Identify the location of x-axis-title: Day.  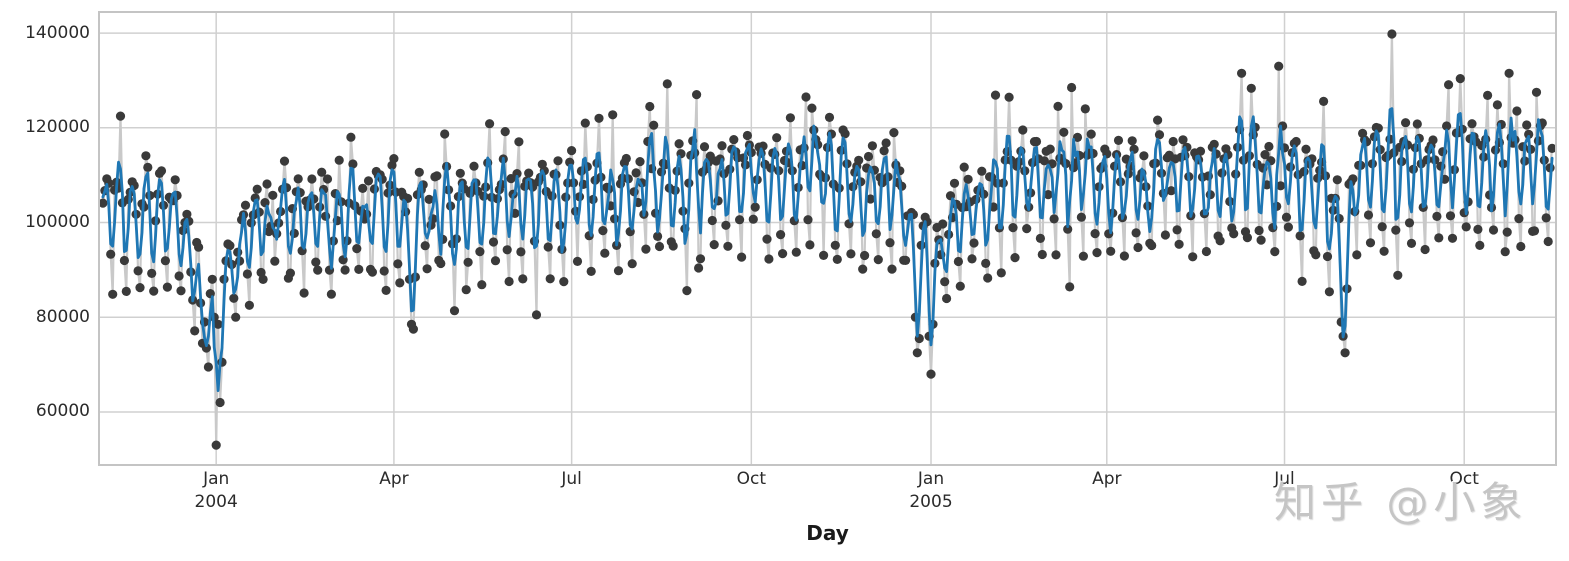
(827, 533).